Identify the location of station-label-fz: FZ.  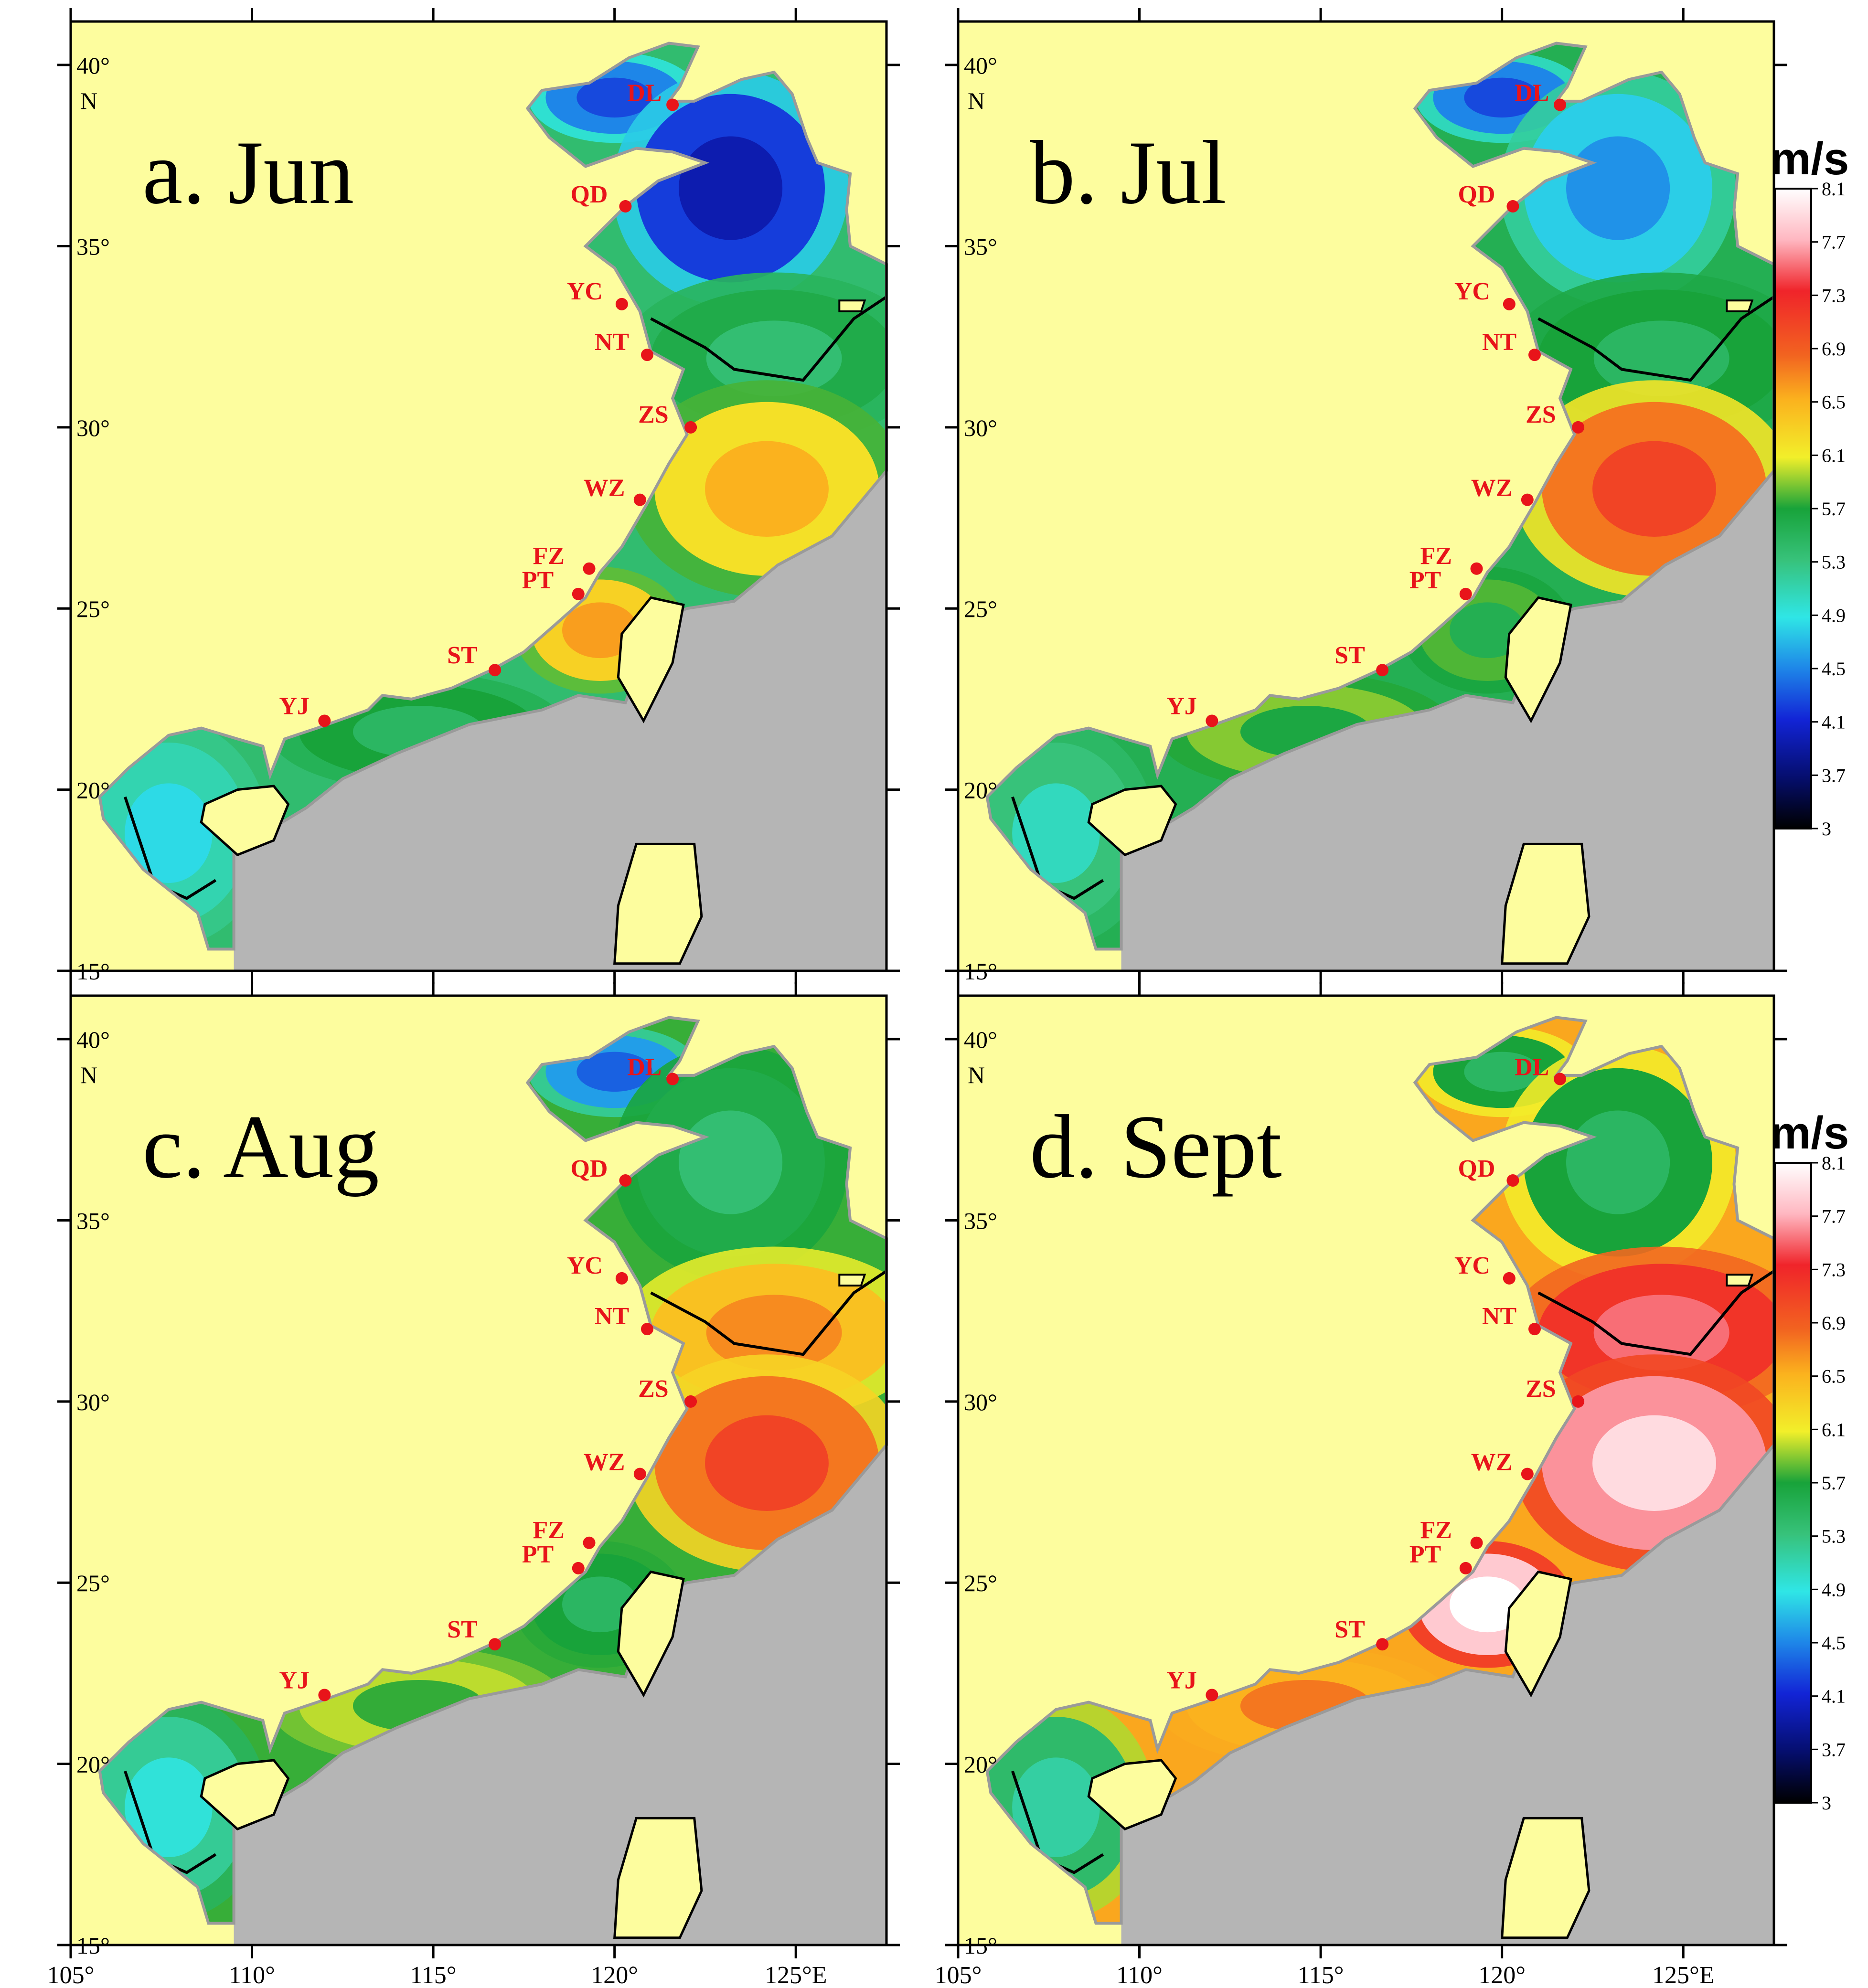
(549, 1530).